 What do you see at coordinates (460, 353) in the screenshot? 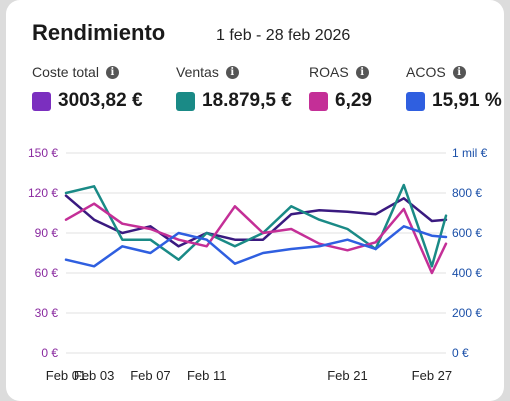
I see `y-right-tick-label: 0 €` at bounding box center [460, 353].